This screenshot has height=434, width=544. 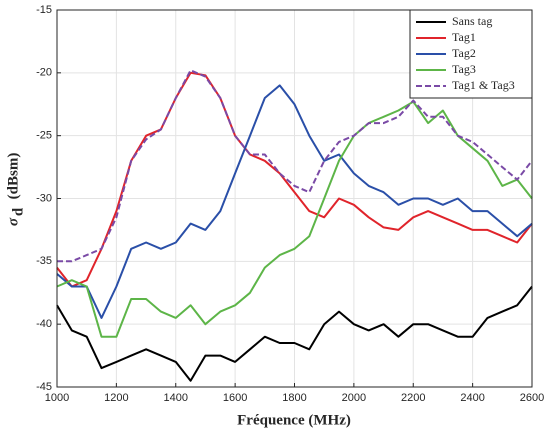 What do you see at coordinates (57, 398) in the screenshot?
I see `x-tick-label: 1000` at bounding box center [57, 398].